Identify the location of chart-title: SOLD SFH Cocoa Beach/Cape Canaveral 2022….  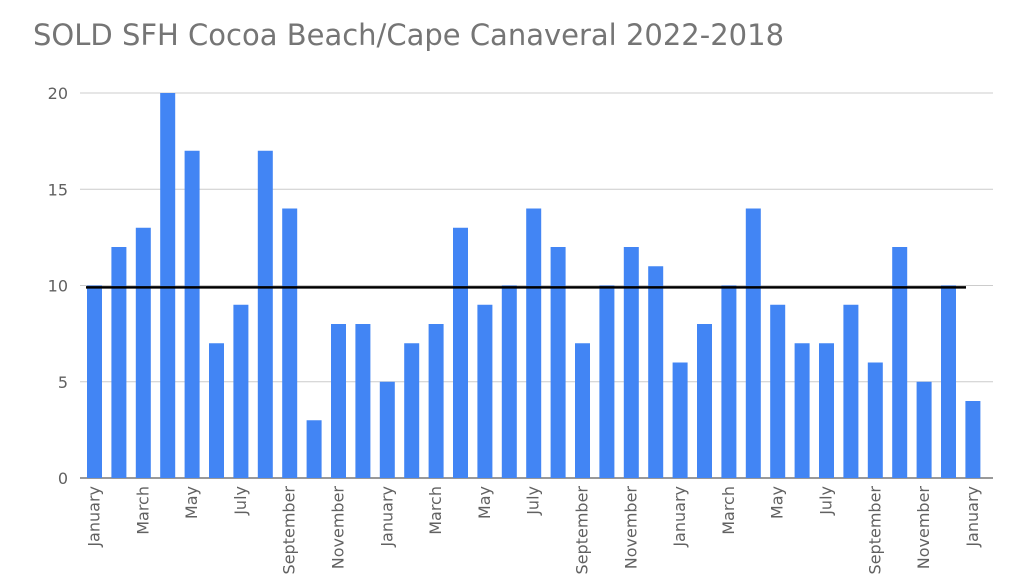
(409, 35).